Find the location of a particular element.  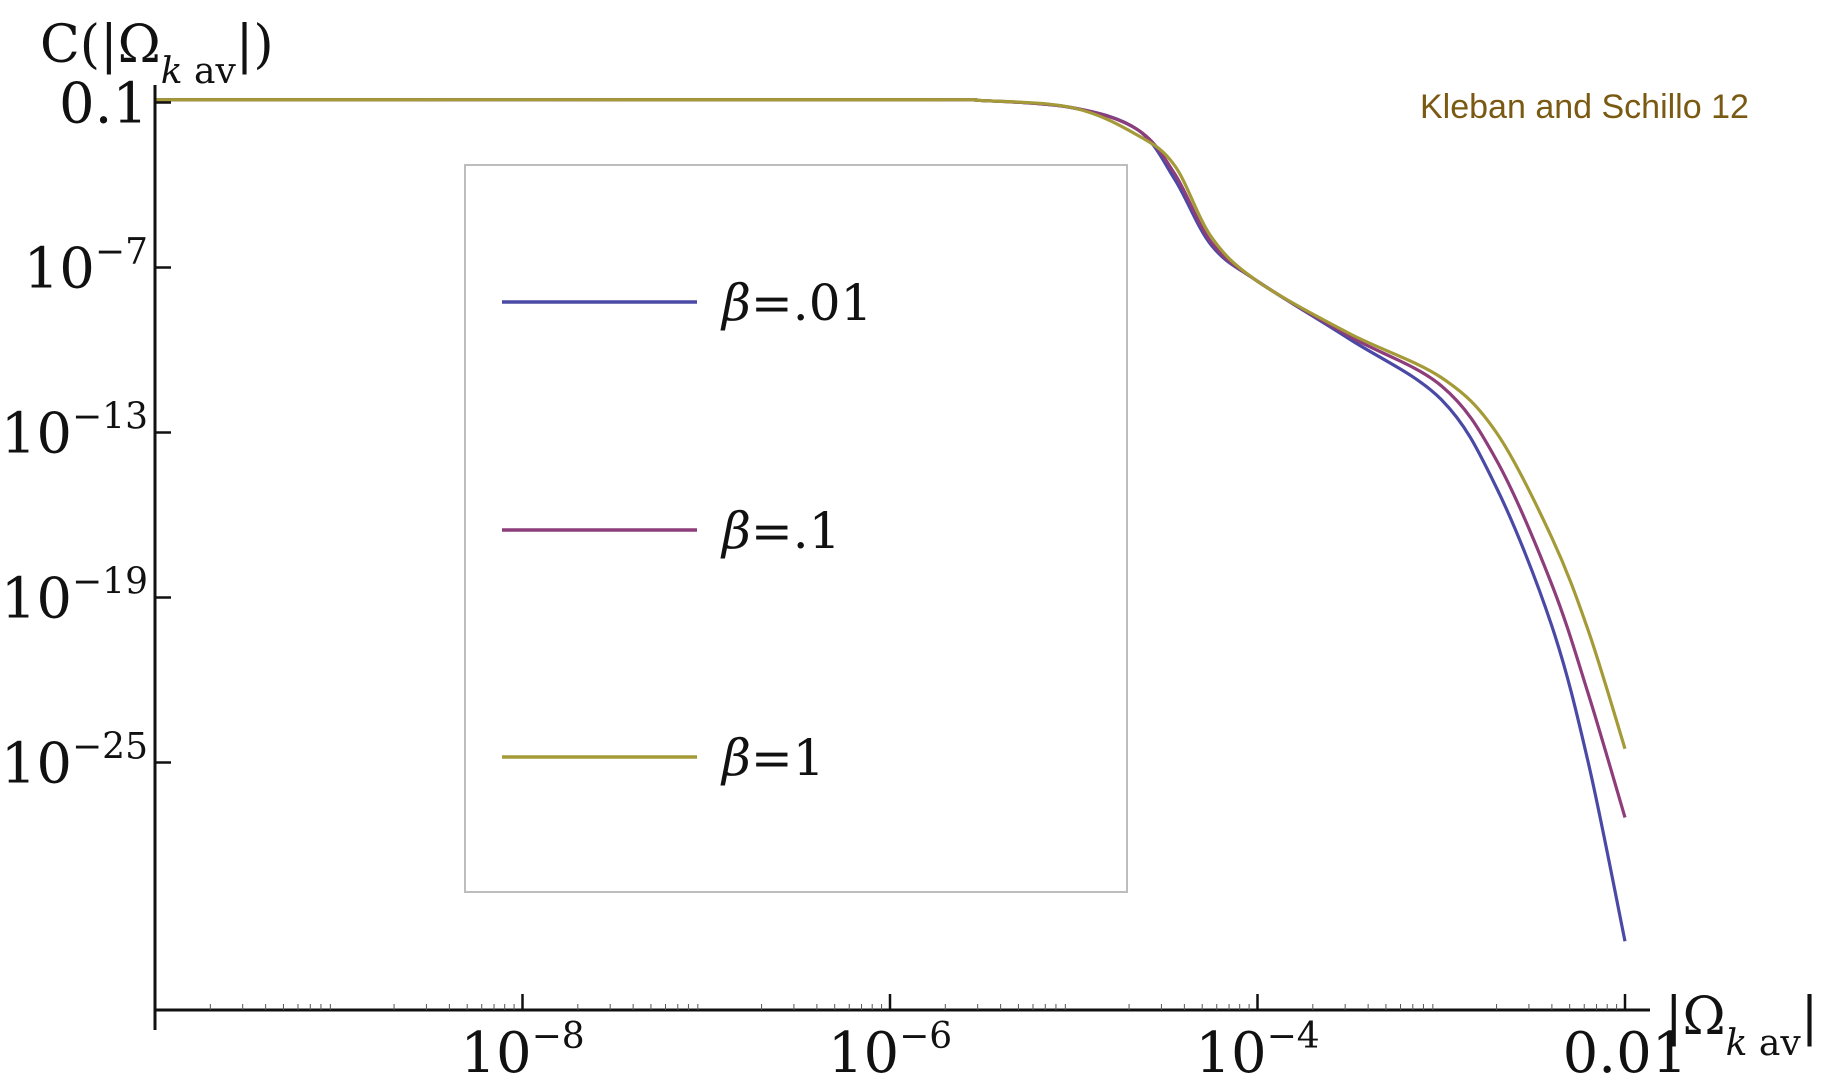

legend-label-2: β=.1 is located at coordinates (780, 531).